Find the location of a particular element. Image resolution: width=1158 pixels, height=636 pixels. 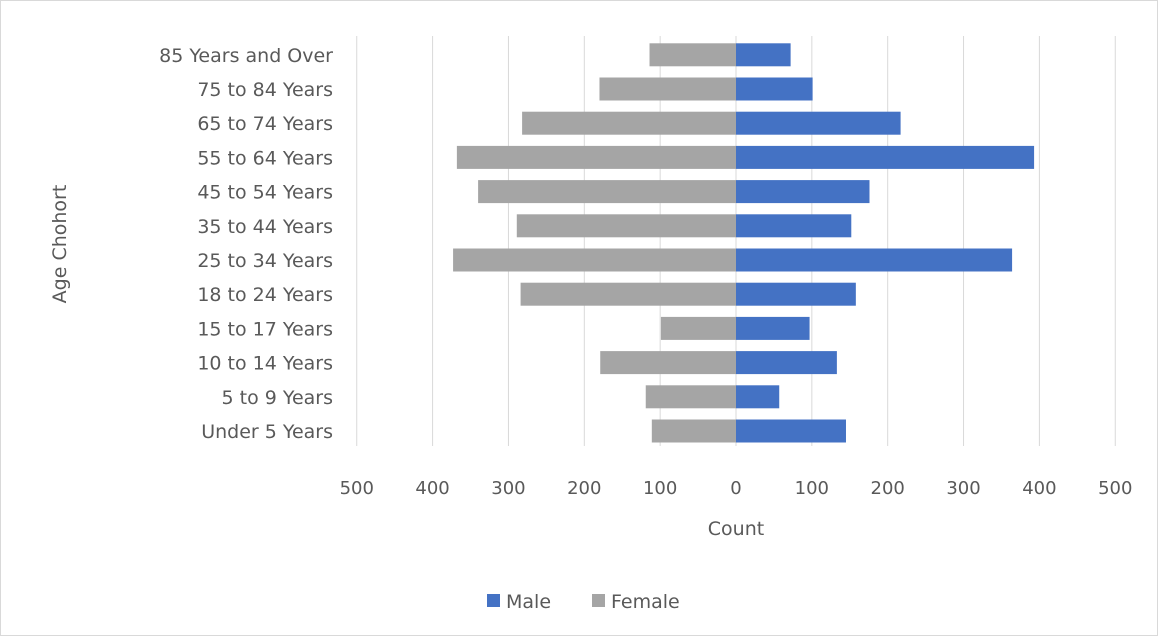

category-label: 85 Years and Over is located at coordinates (246, 56).